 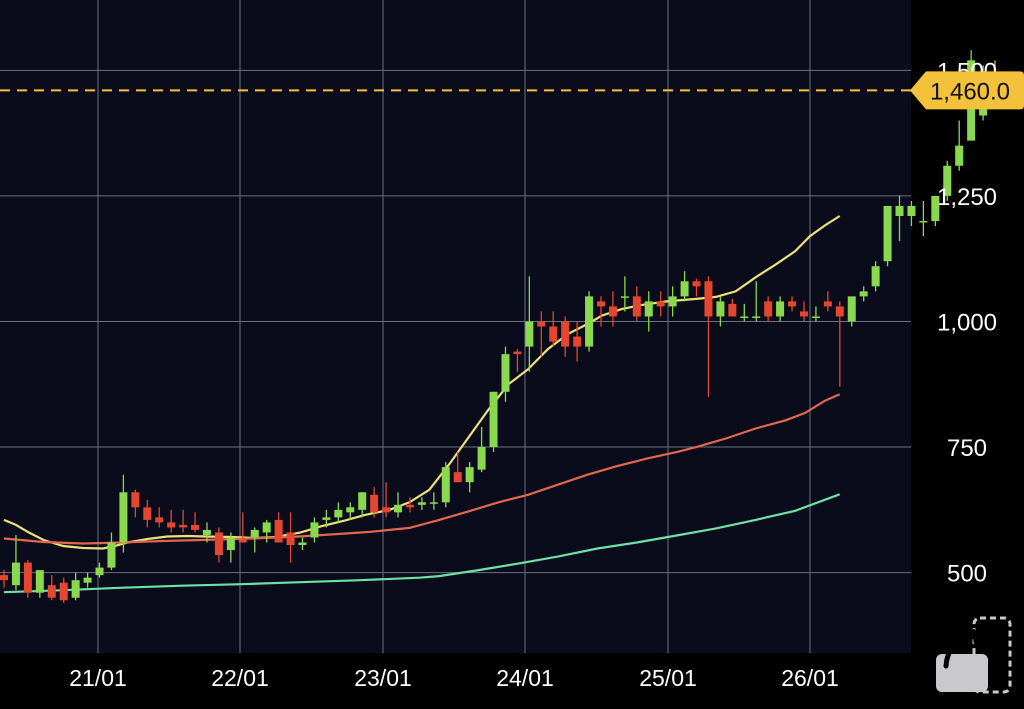 What do you see at coordinates (967, 574) in the screenshot?
I see `y-tick-label: 500` at bounding box center [967, 574].